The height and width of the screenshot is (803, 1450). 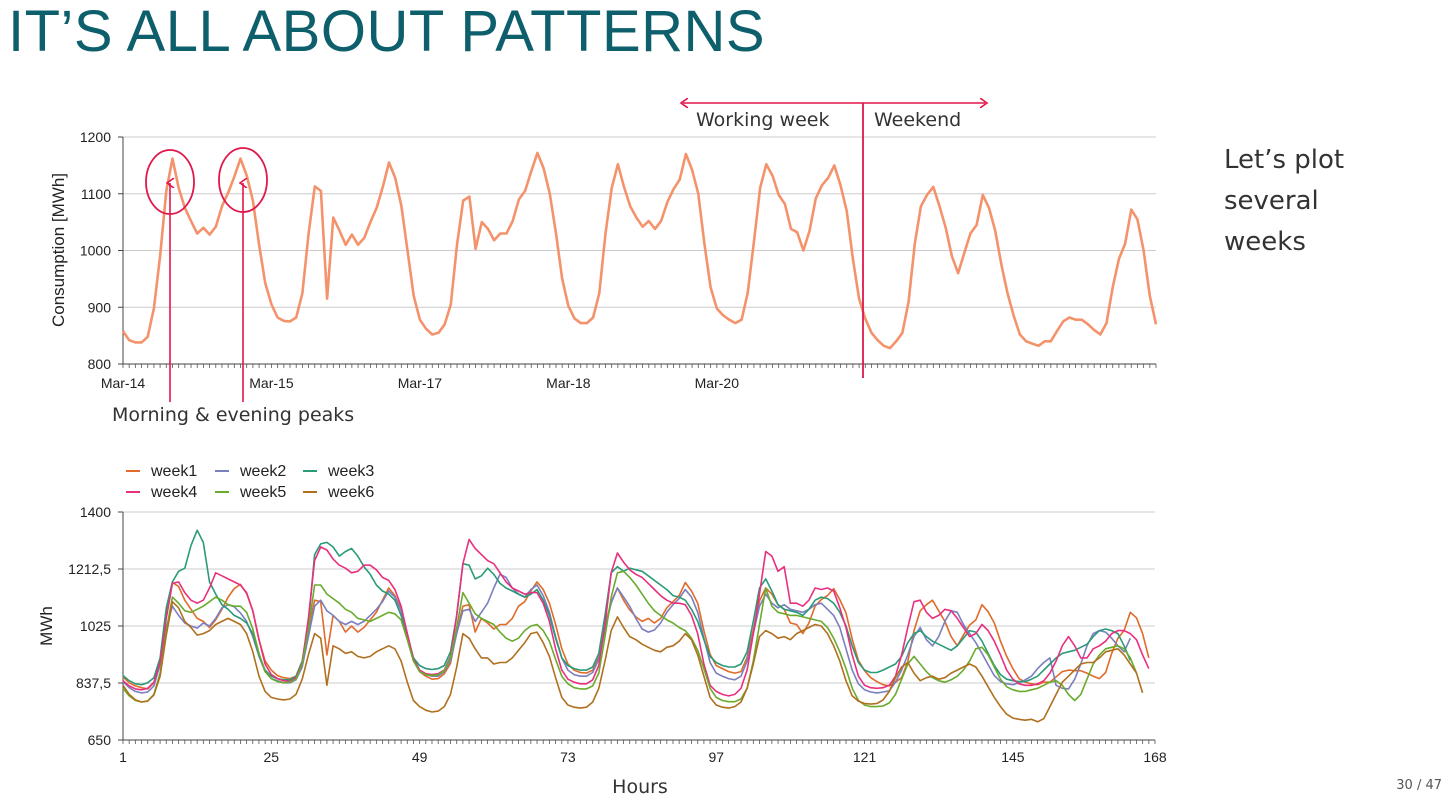 I want to click on legend-label-week4: week4, so click(x=173, y=492).